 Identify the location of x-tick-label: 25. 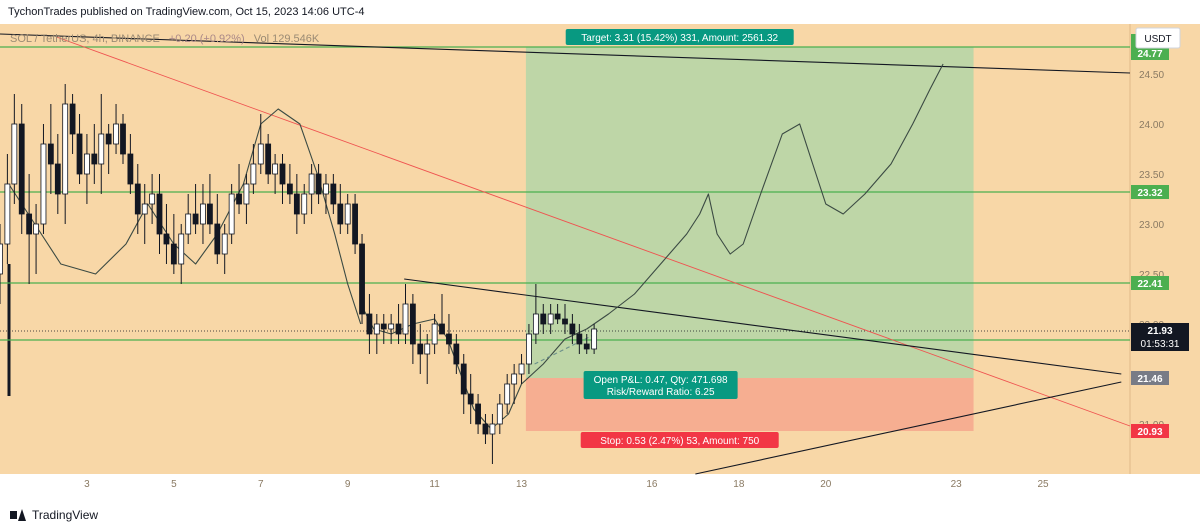
(1044, 484).